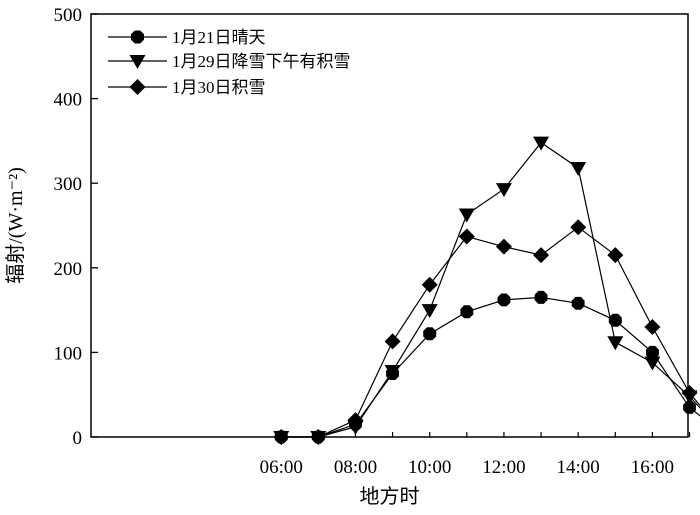 The width and height of the screenshot is (700, 515). What do you see at coordinates (390, 496) in the screenshot?
I see `x-axis-label: 地方时` at bounding box center [390, 496].